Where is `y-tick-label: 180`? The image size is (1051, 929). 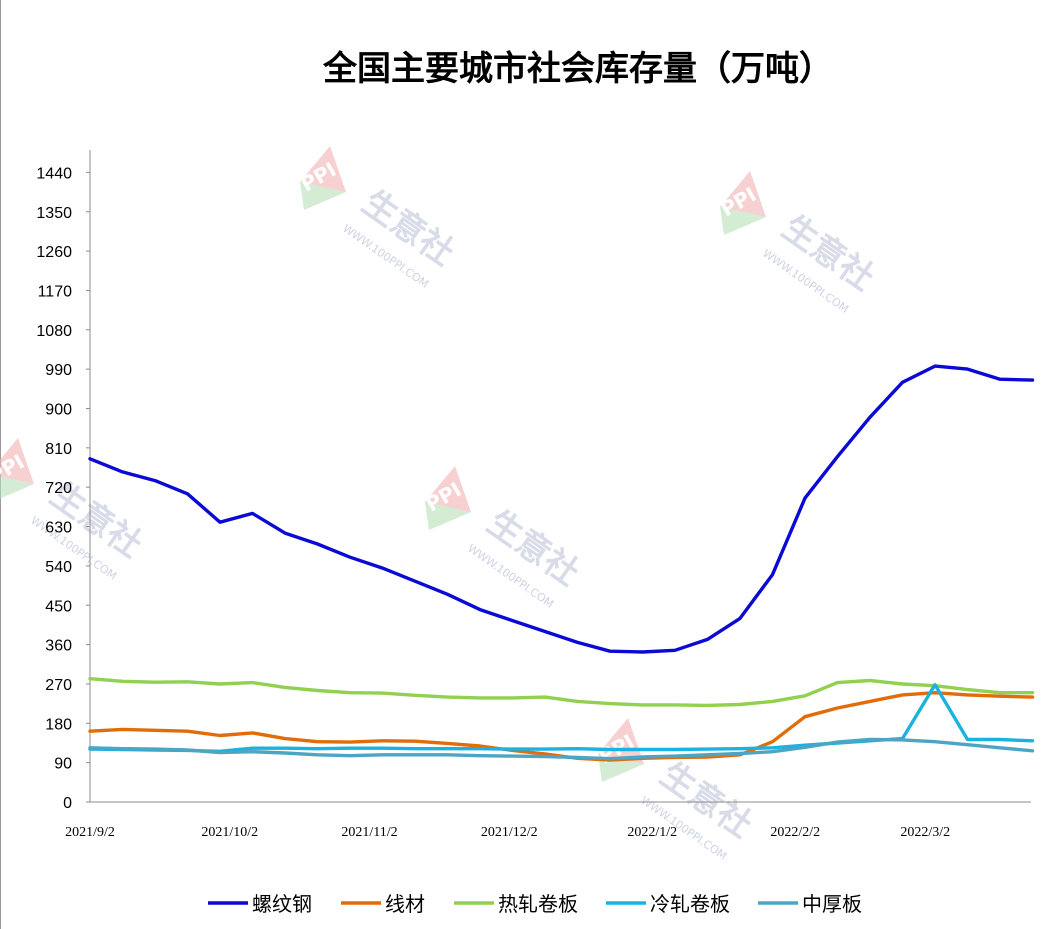 y-tick-label: 180 is located at coordinates (58, 724).